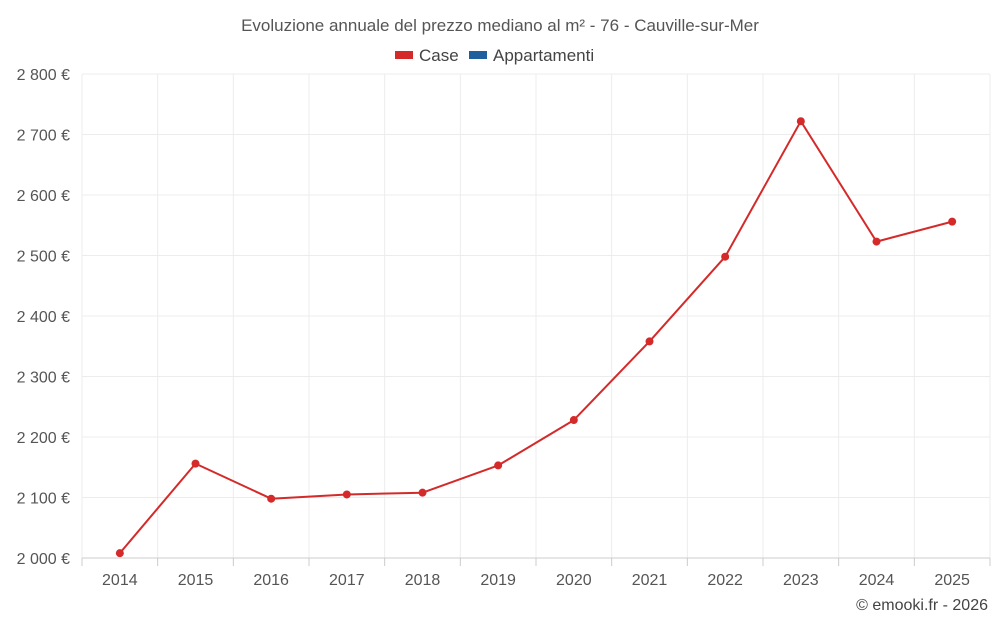 This screenshot has height=625, width=1000. I want to click on y-tick-label: 2 600 €, so click(43, 196).